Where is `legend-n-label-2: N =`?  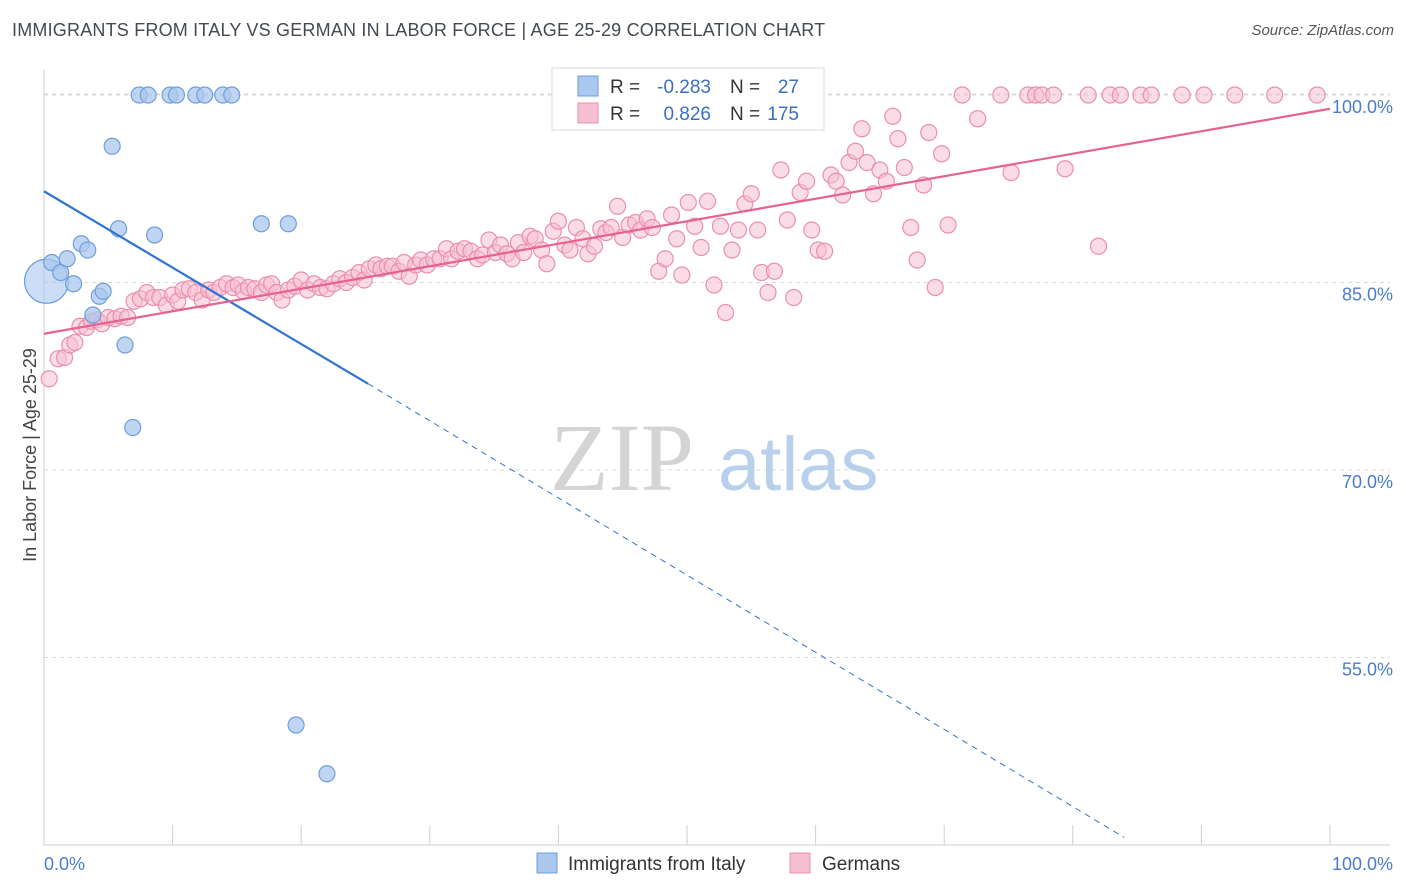
legend-n-label-2: N = is located at coordinates (745, 114).